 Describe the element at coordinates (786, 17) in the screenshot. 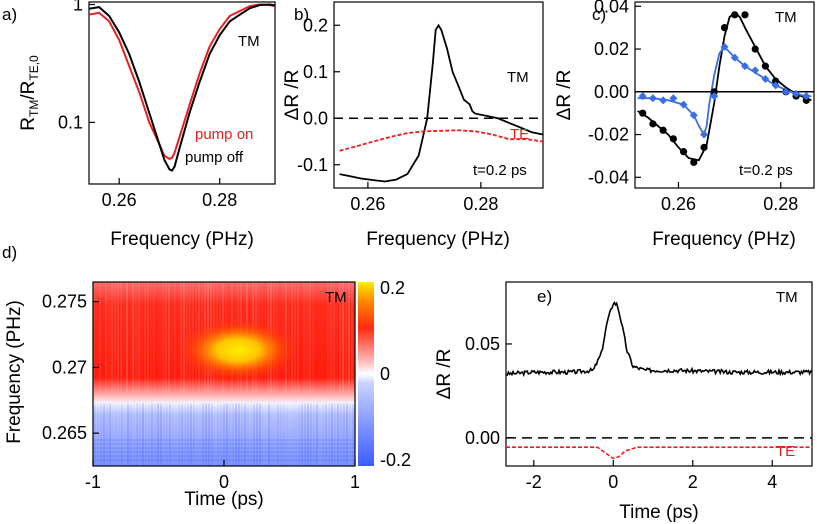

I see `panel-c-tm-label: TM` at that location.